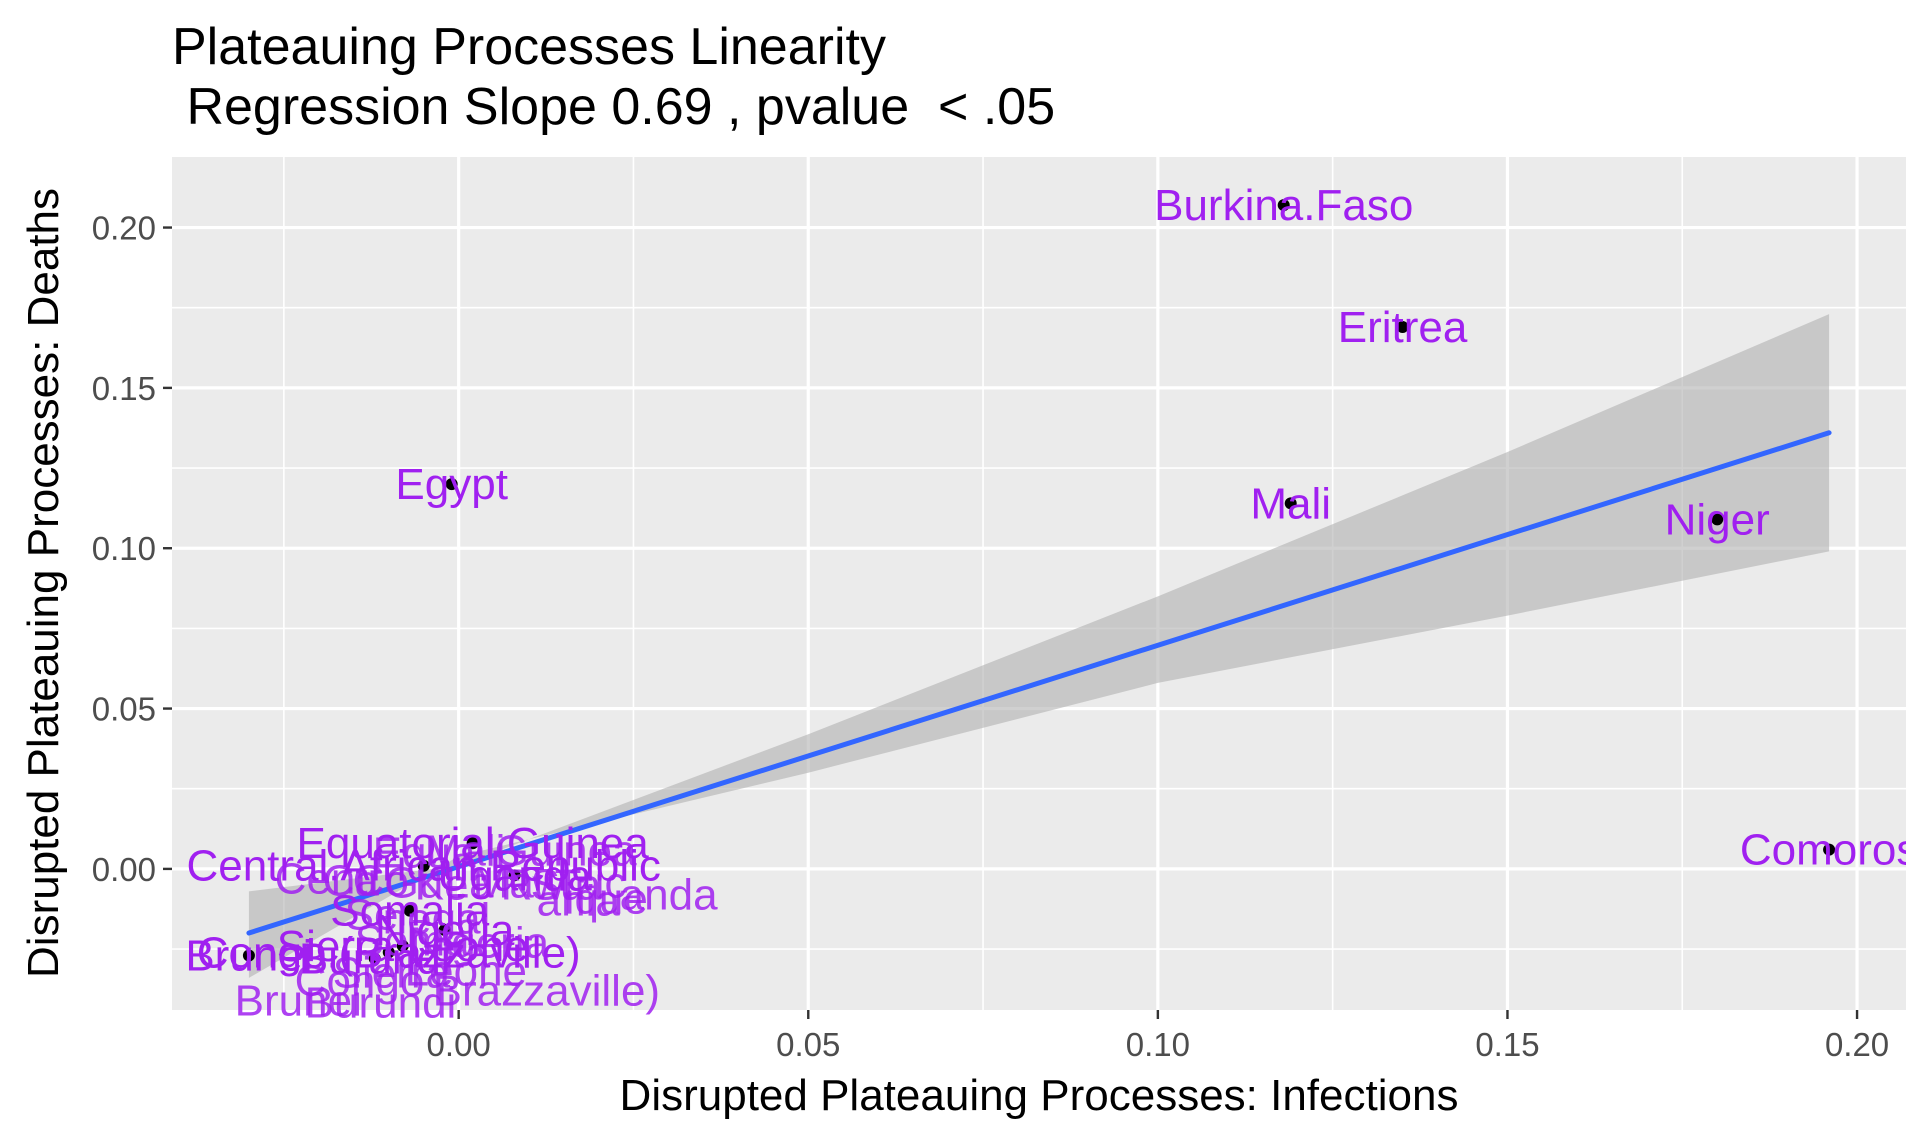 Image resolution: width=1906 pixels, height=1137 pixels. Describe the element at coordinates (414, 882) in the screenshot. I see `cluster-fragment-6: Gu` at that location.